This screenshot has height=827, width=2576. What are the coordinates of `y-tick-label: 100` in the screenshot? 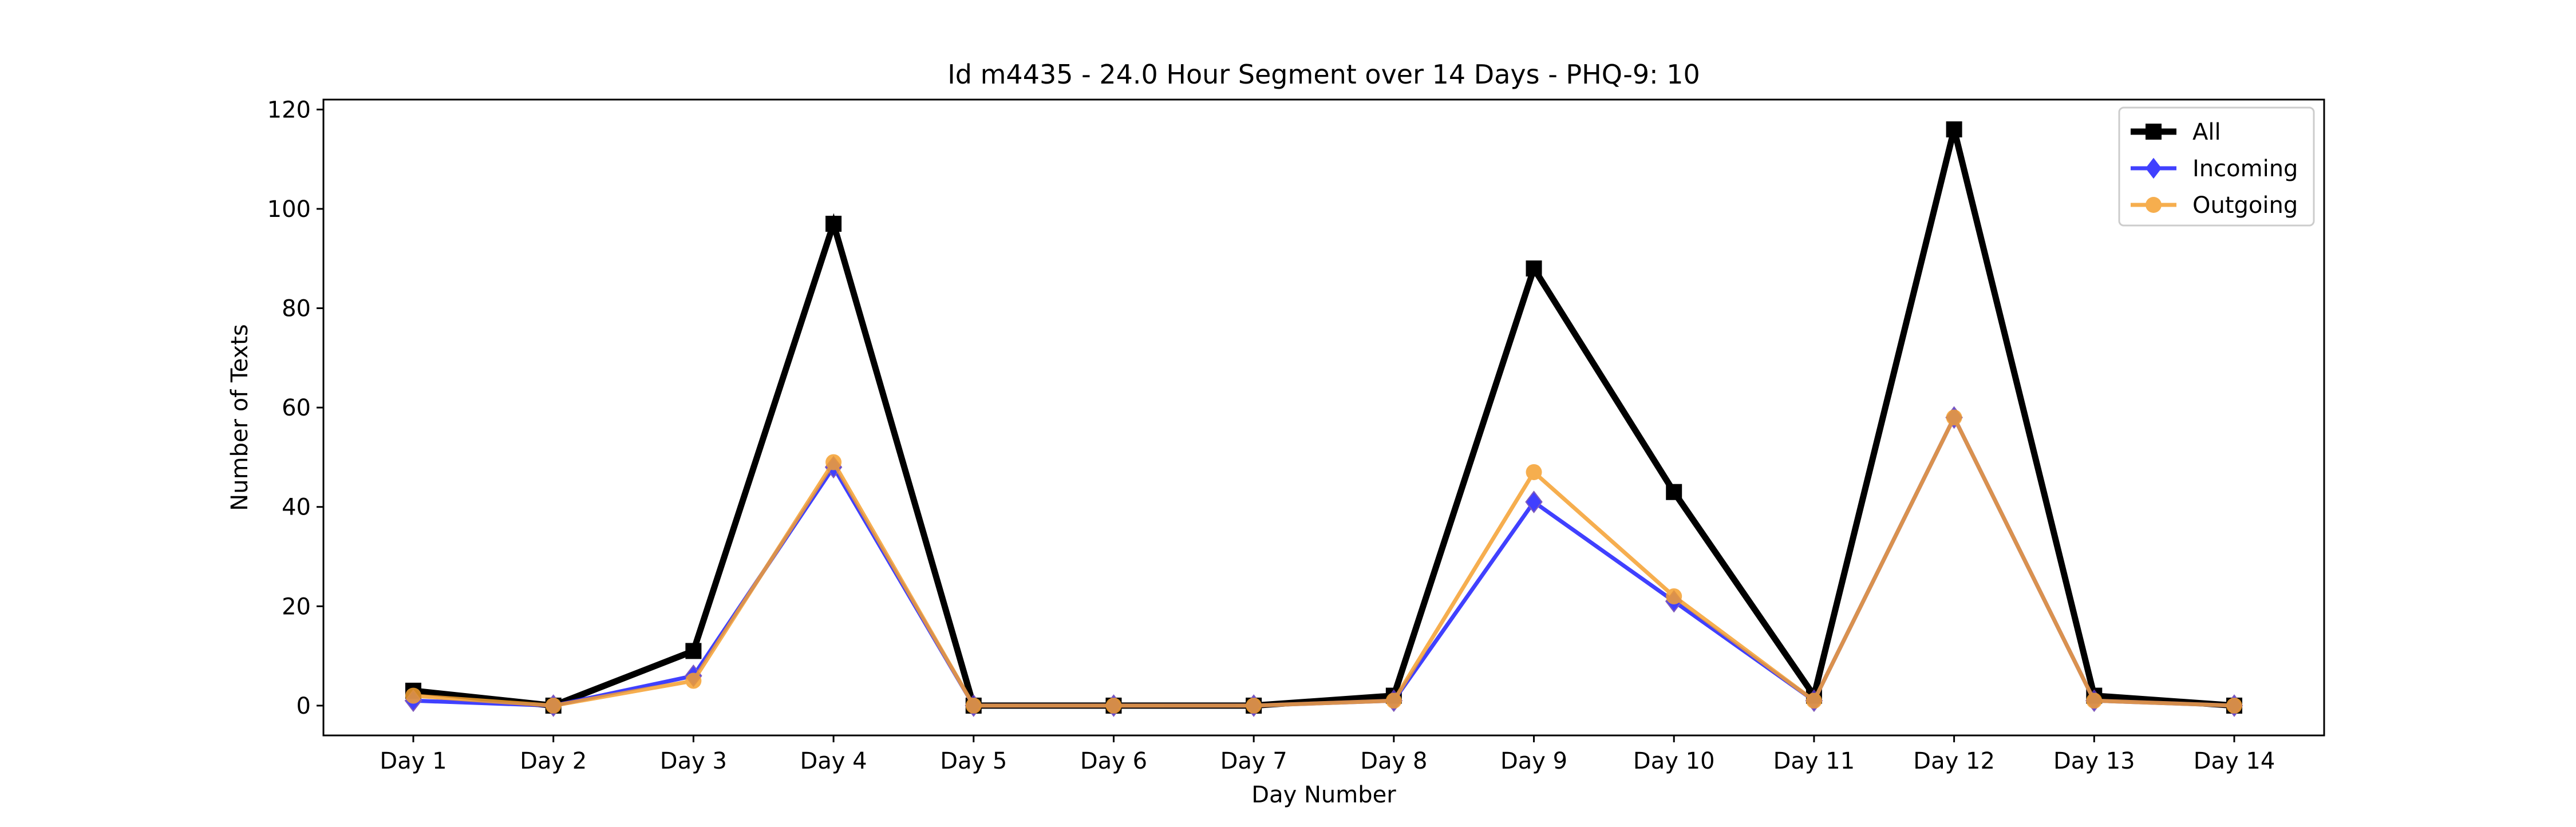 It's located at (289, 209).